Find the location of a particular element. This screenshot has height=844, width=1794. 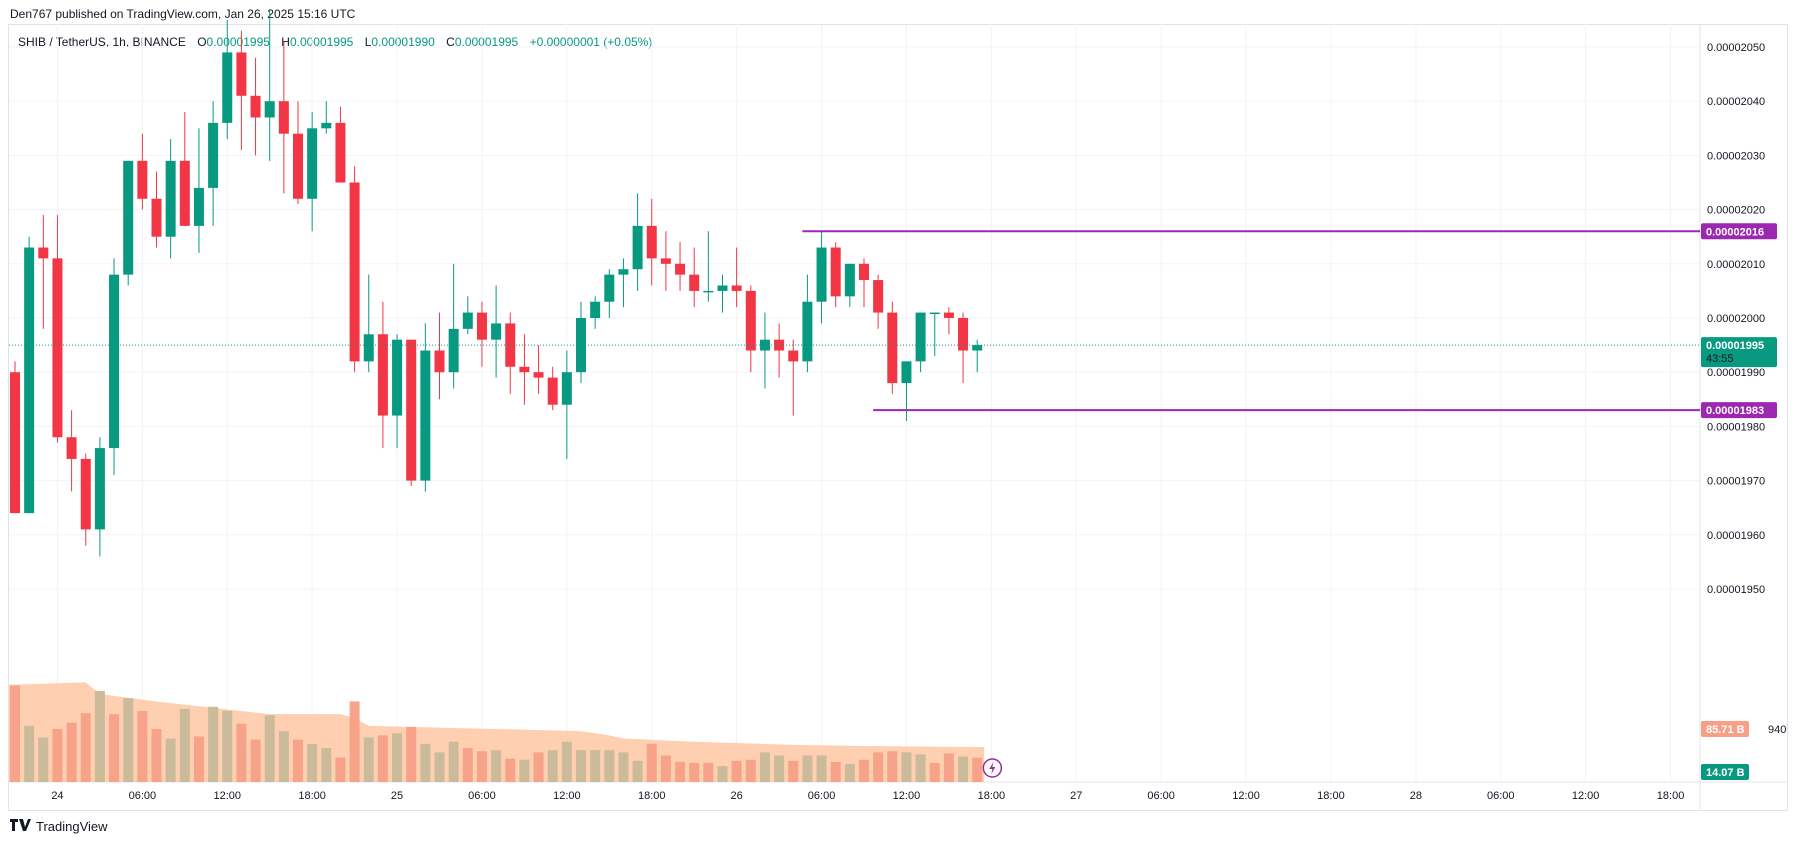

low-label: L is located at coordinates (368, 42).